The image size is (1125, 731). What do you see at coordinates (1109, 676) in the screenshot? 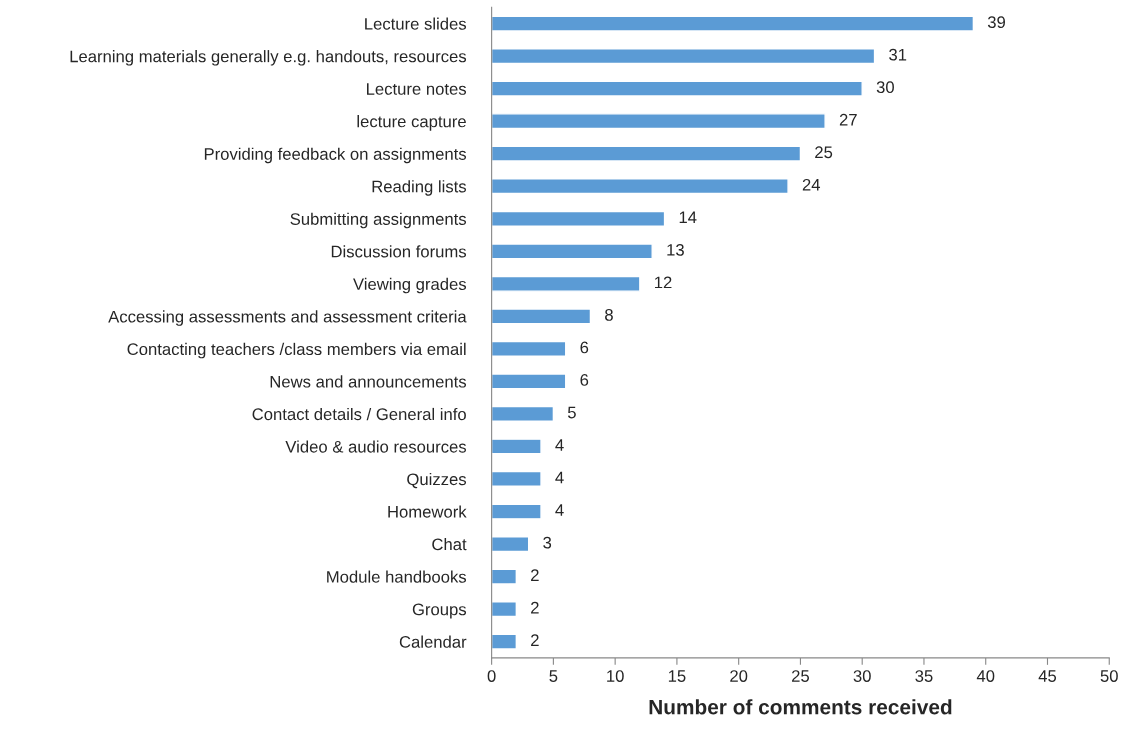
I see `x-tick-label: 50` at bounding box center [1109, 676].